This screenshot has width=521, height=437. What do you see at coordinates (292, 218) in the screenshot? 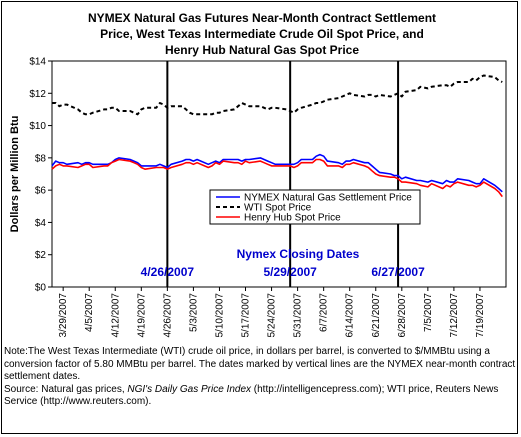
I see `legend-label: Henry Hub Spot Price` at bounding box center [292, 218].